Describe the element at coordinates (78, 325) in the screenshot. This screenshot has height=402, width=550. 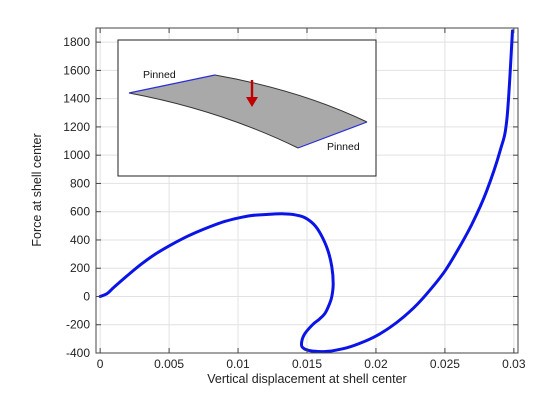
I see `y-tick-label: -200` at that location.